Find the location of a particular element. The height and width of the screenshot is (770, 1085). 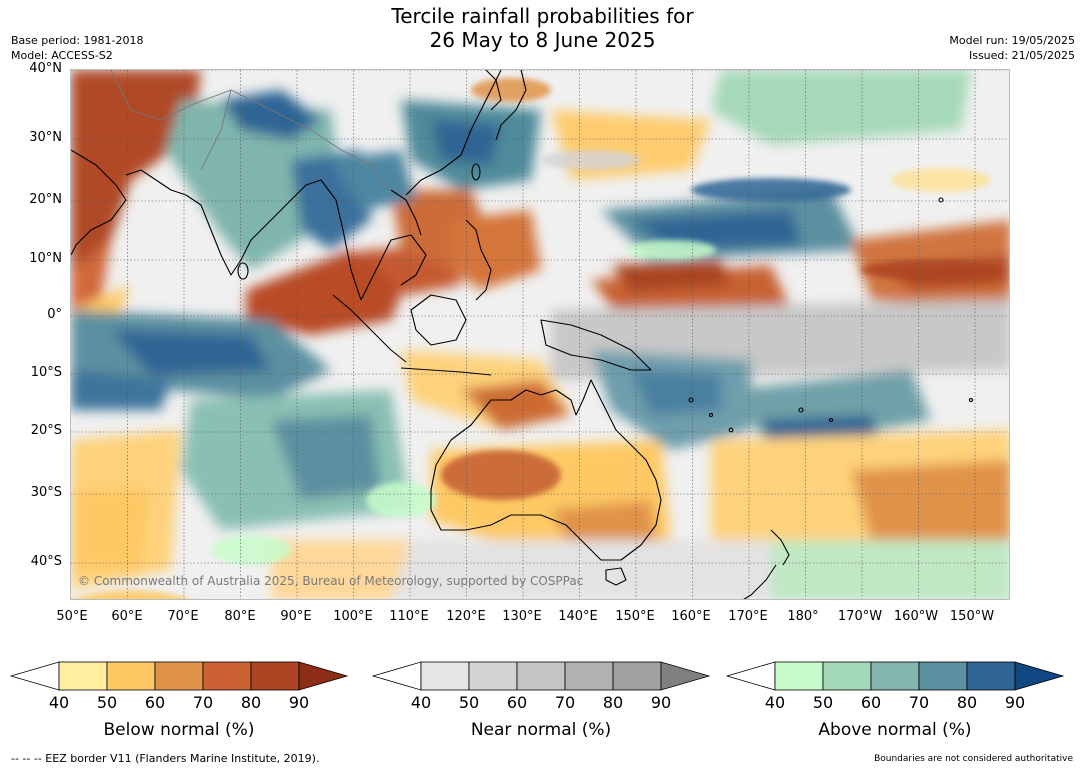

coast-nz-south is located at coordinates (760, 581).